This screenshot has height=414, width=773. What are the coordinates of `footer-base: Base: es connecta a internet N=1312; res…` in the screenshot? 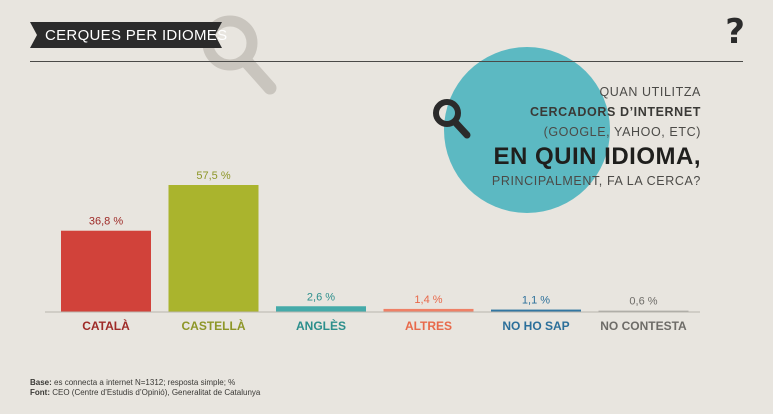 It's located at (145, 383).